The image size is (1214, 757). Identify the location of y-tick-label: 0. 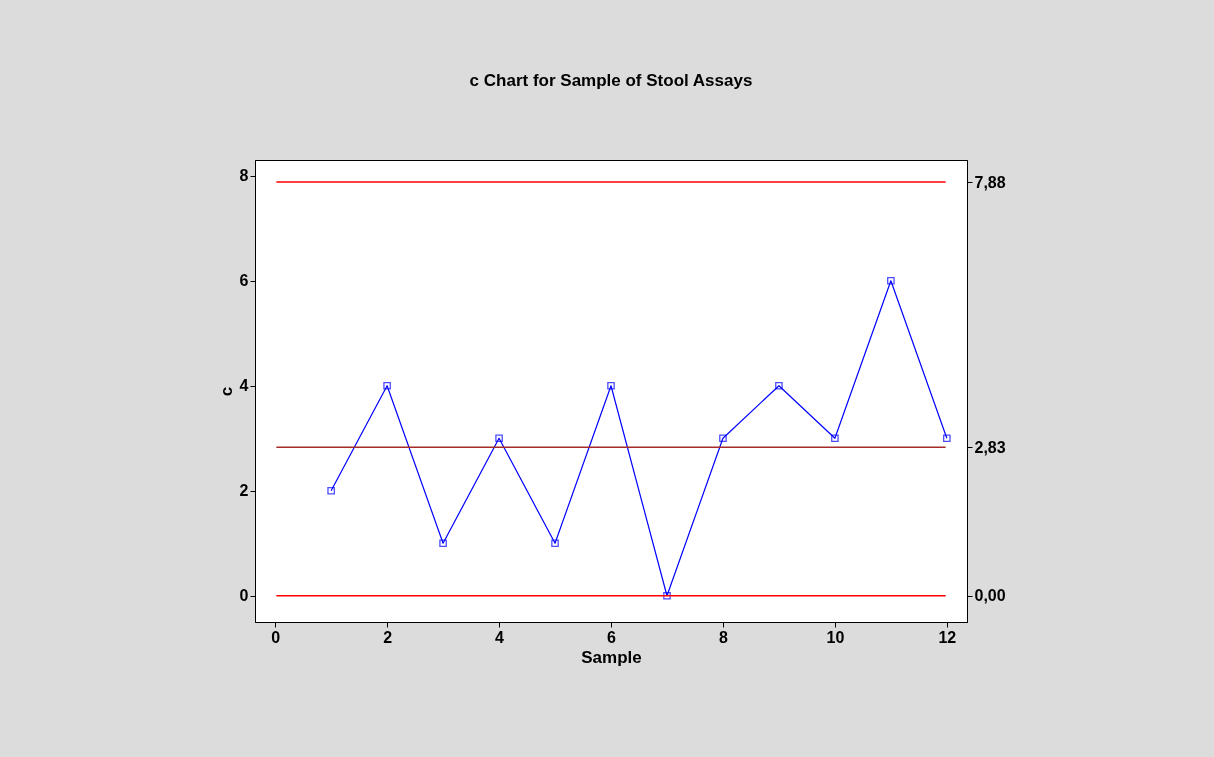
(244, 596).